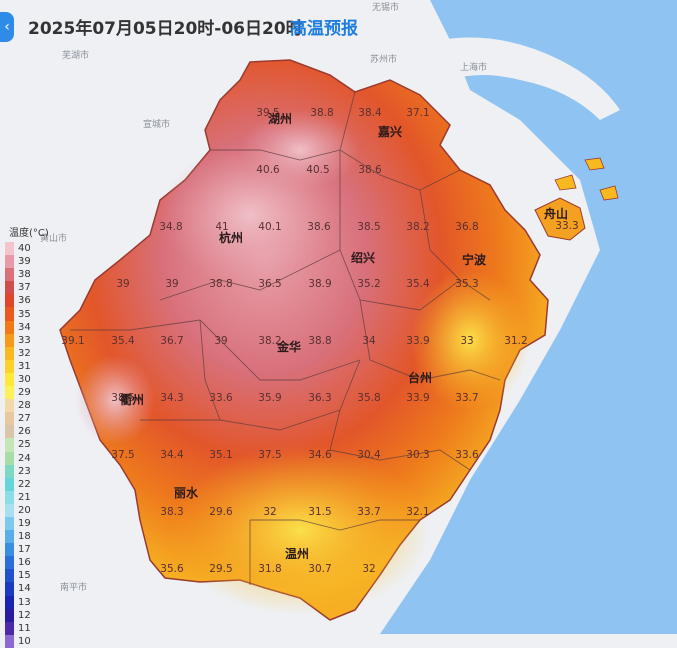 This screenshot has width=677, height=648. I want to click on temp-value: 38.3, so click(171, 512).